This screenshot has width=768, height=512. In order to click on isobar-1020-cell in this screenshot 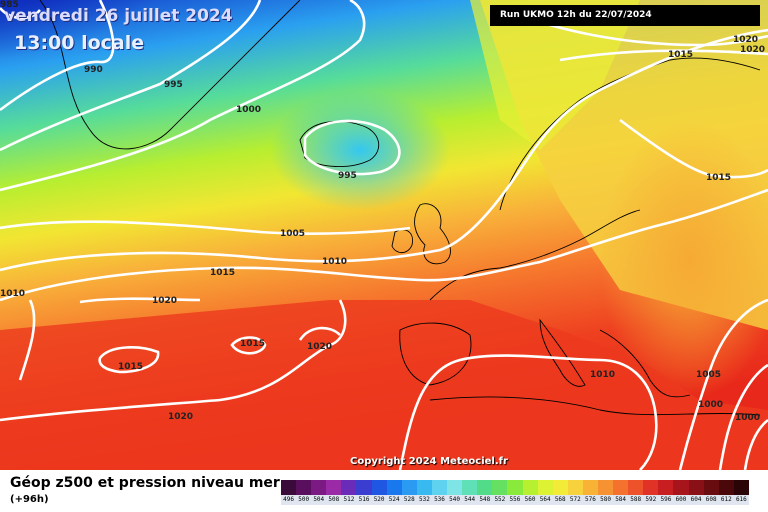, I will do `click(319, 333)`.